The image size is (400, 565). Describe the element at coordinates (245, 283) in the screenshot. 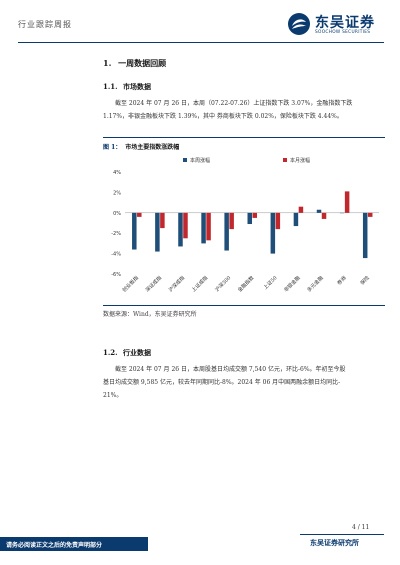

I see `x-tick-label: 金融指数` at that location.